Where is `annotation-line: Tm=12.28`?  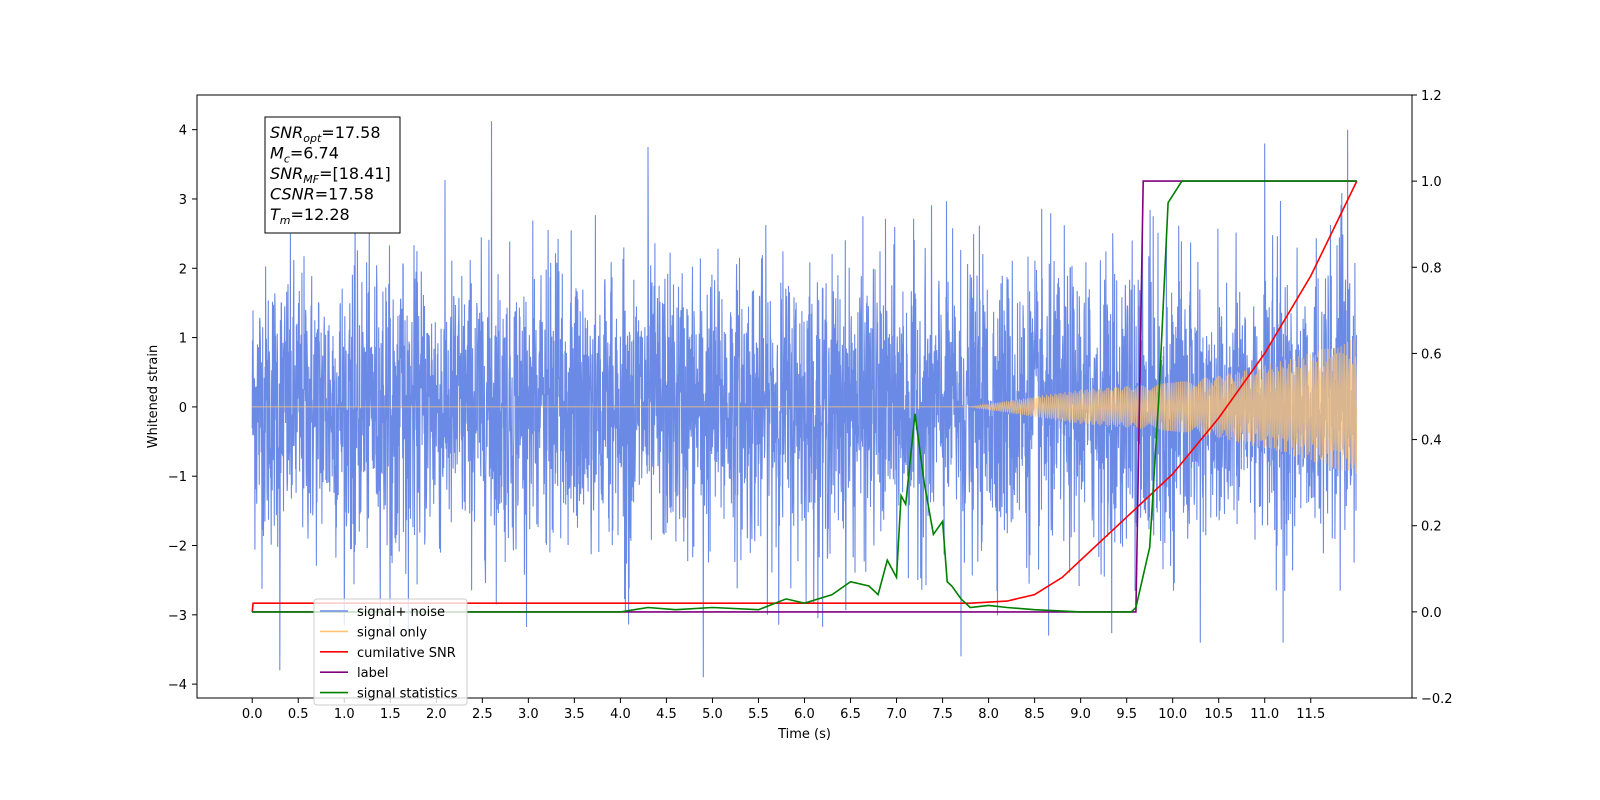 annotation-line: Tm=12.28 is located at coordinates (310, 216).